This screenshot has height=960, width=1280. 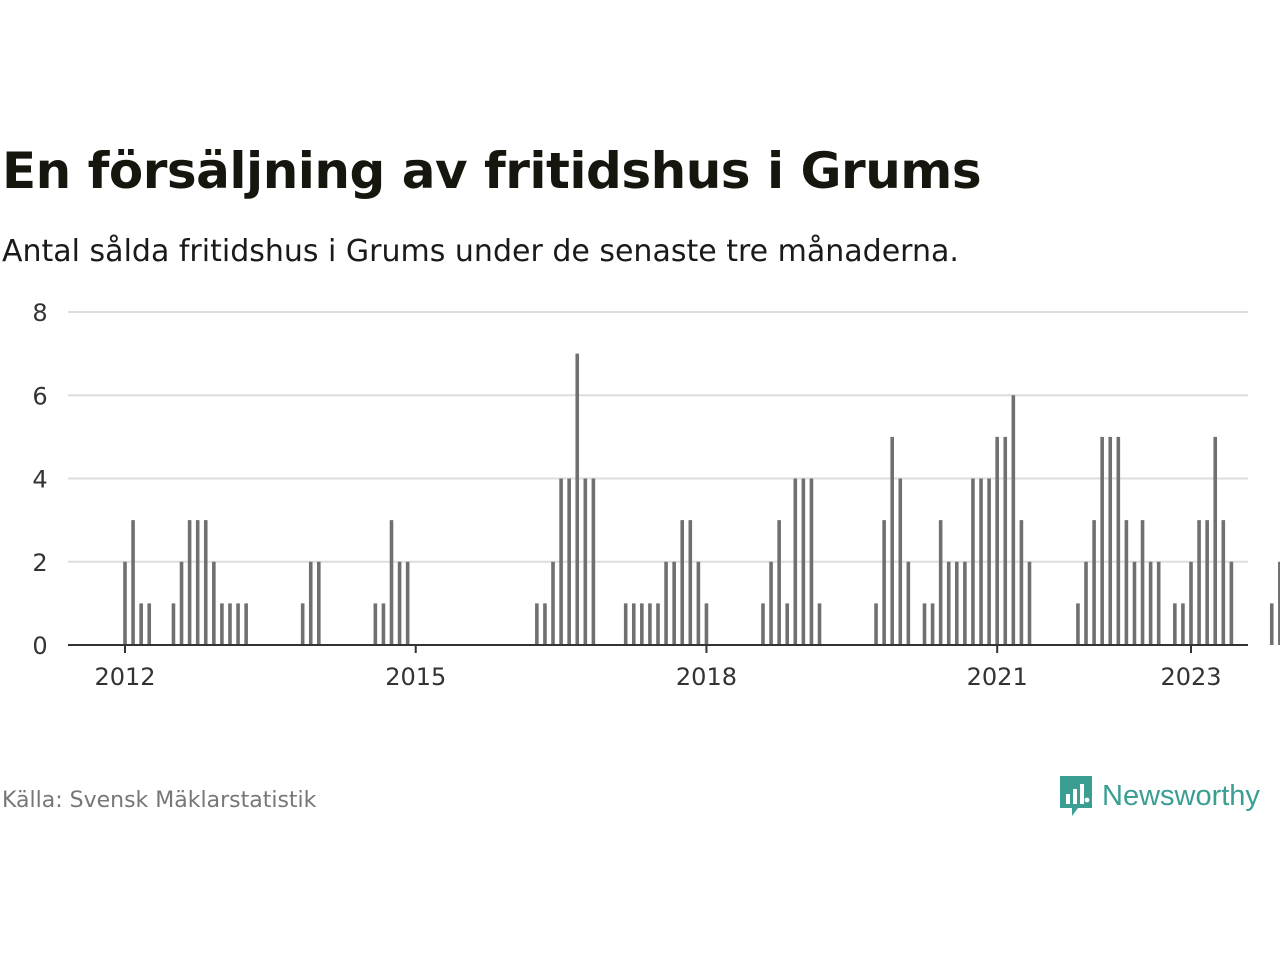 I want to click on x-axis: 2012 2015 2018 2021 2023, so click(x=658, y=667).